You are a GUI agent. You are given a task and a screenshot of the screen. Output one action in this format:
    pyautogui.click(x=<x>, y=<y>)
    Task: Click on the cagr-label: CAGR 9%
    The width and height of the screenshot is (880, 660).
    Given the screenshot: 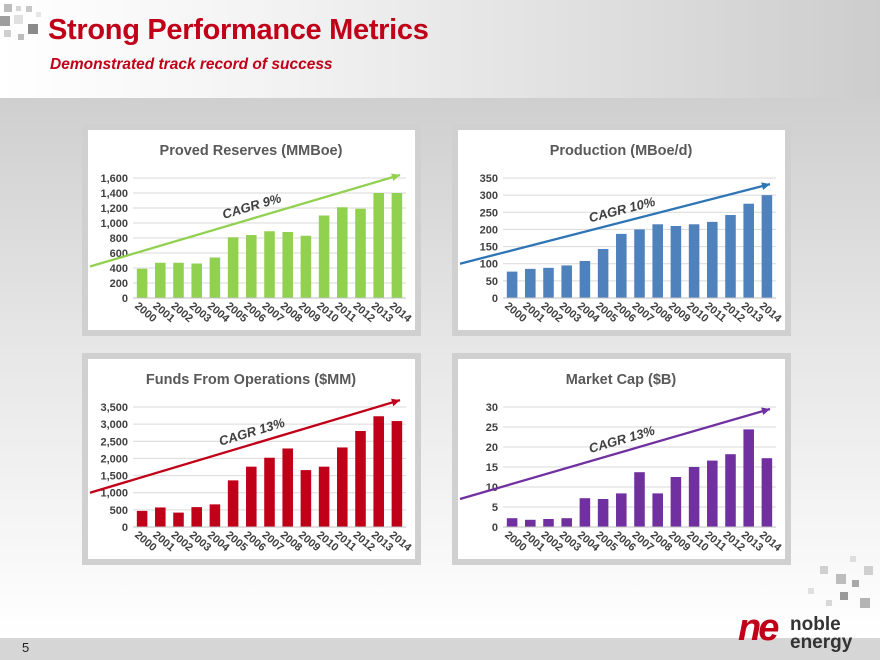 What is the action you would take?
    pyautogui.click(x=252, y=206)
    